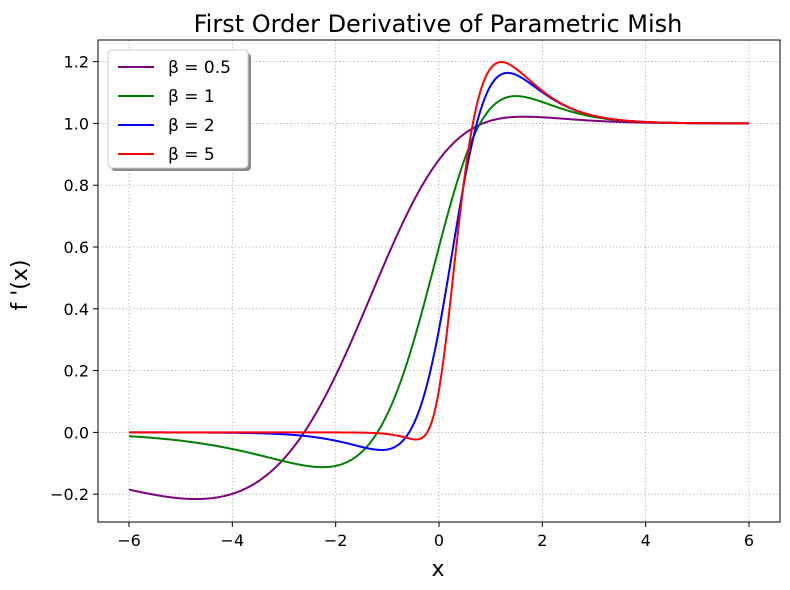  I want to click on legend-label: β = 2, so click(191, 126).